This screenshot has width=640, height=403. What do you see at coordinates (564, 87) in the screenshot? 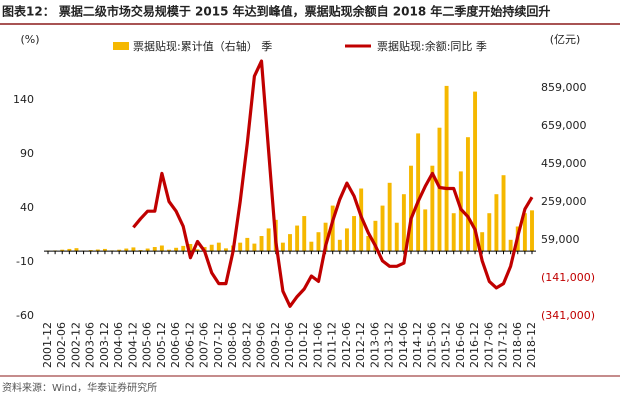
I see `y2-tick-label: 859,000` at bounding box center [564, 87].